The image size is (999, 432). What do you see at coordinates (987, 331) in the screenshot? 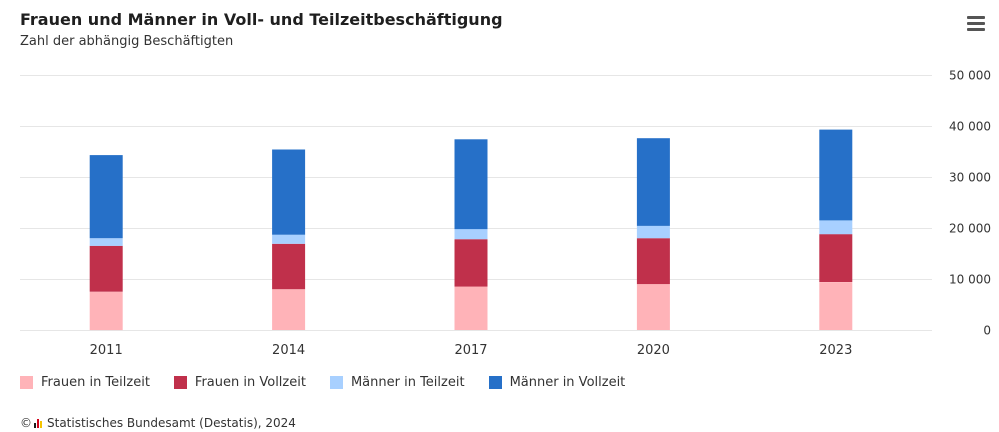
I see `y-tick-label: 0` at bounding box center [987, 331].